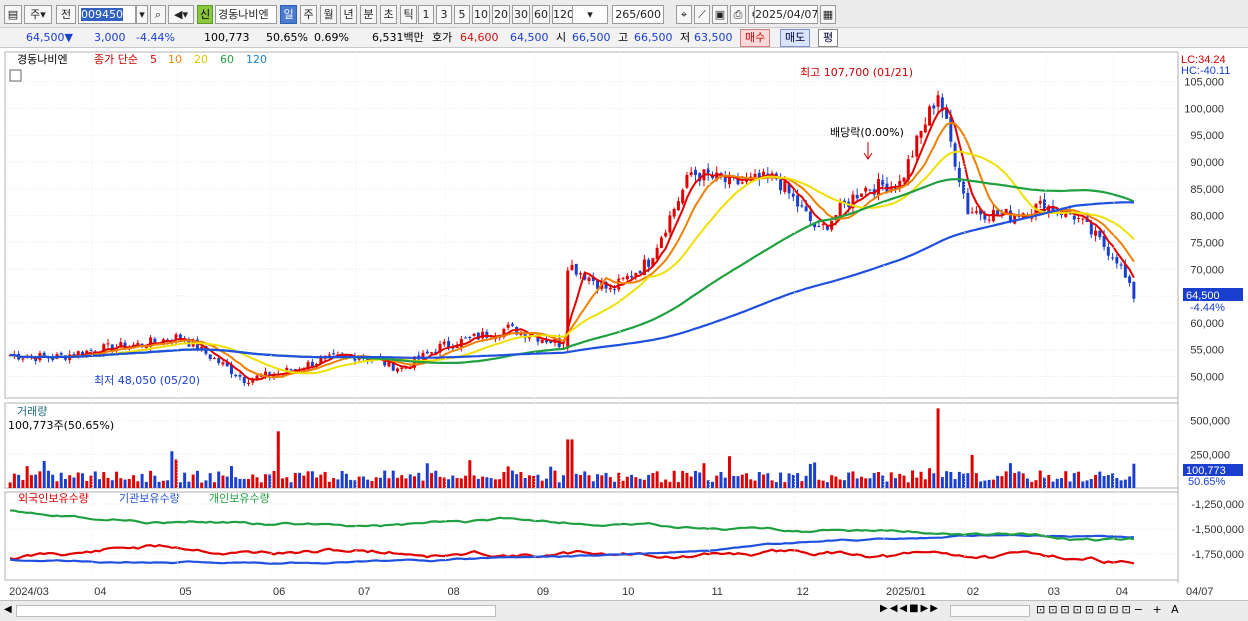 The height and width of the screenshot is (621, 1248). What do you see at coordinates (828, 14) in the screenshot?
I see `calendar-icon: ▦` at bounding box center [828, 14].